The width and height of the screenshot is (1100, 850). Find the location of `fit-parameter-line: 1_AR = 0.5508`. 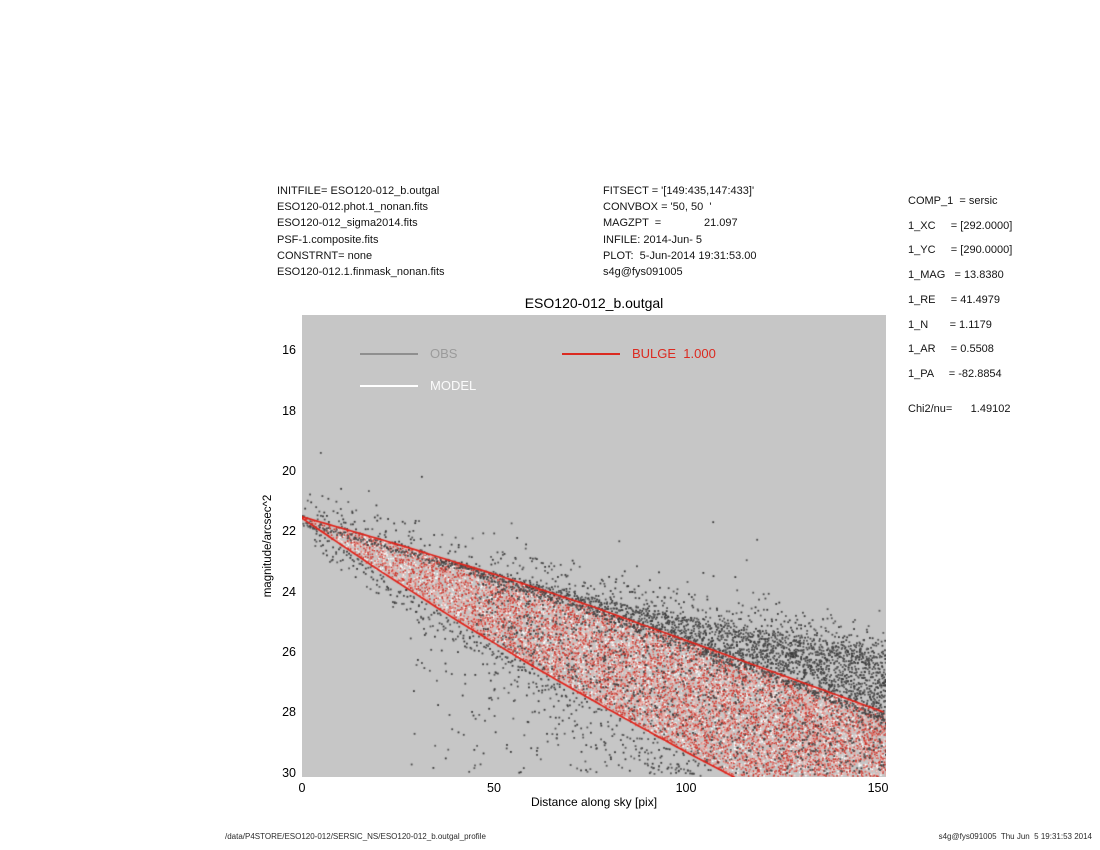

fit-parameter-line: 1_AR = 0.5508 is located at coordinates (951, 349).